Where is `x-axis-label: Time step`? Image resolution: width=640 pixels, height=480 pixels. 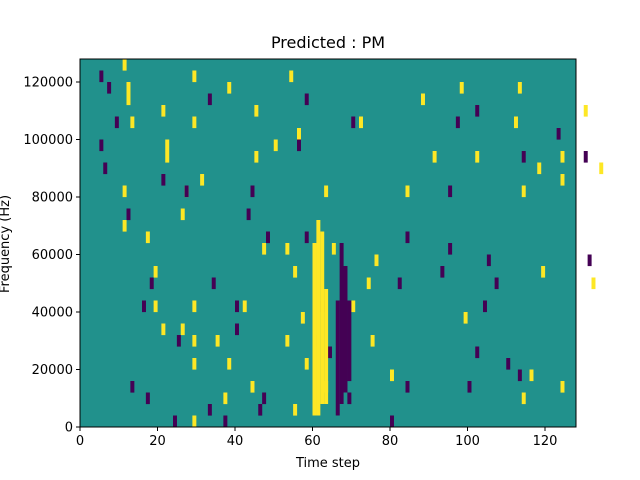
x-axis-label: Time step is located at coordinates (327, 463).